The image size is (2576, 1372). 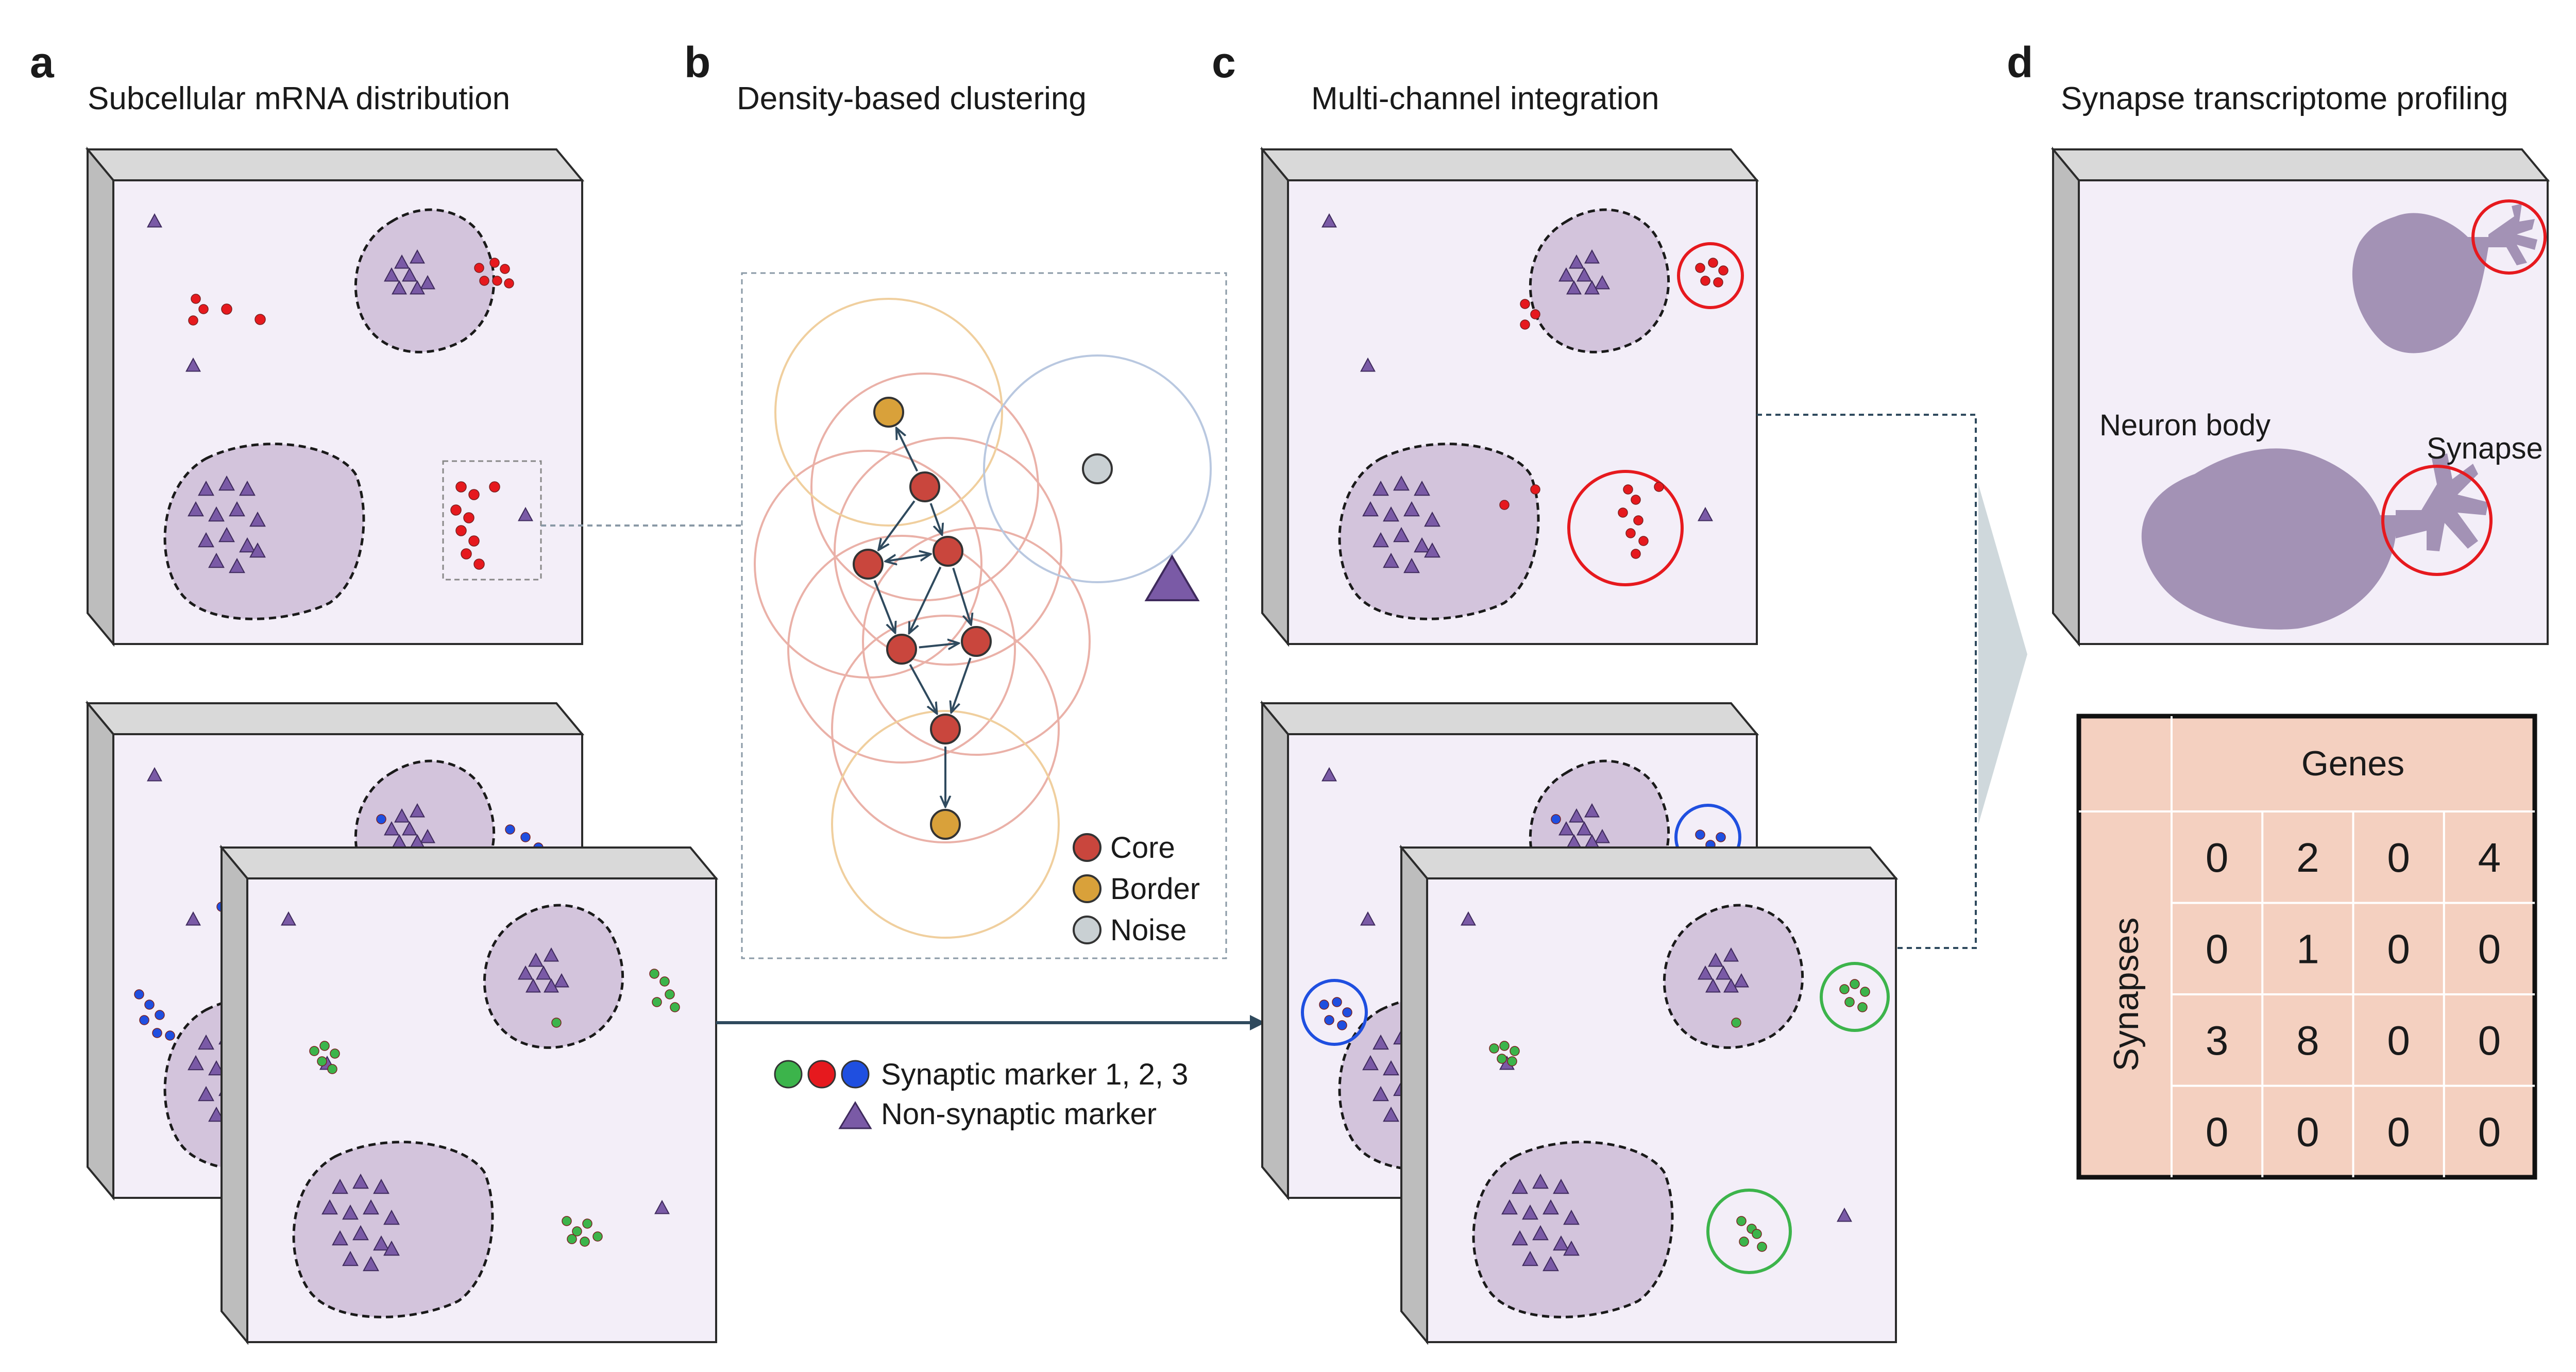 What do you see at coordinates (1019, 1114) in the screenshot?
I see `nonsynaptic-marker-label: Non-synaptic marker` at bounding box center [1019, 1114].